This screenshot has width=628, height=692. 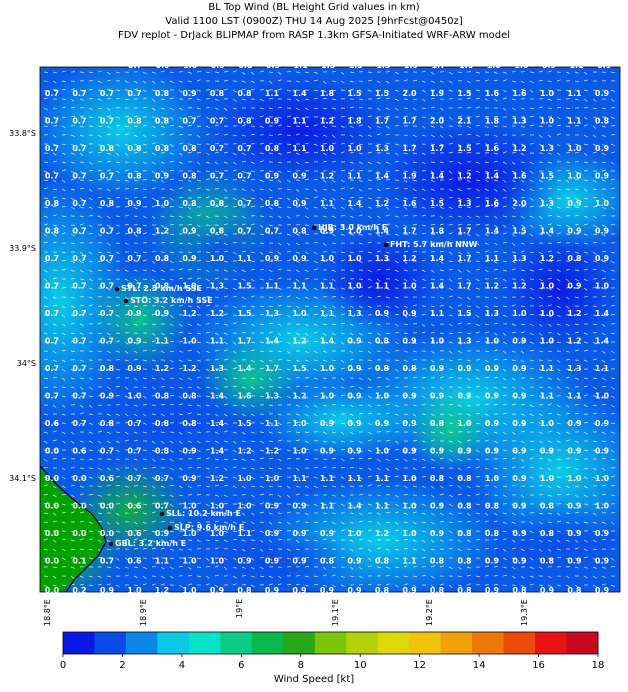 I want to click on grid-value: 0.9, so click(x=409, y=313).